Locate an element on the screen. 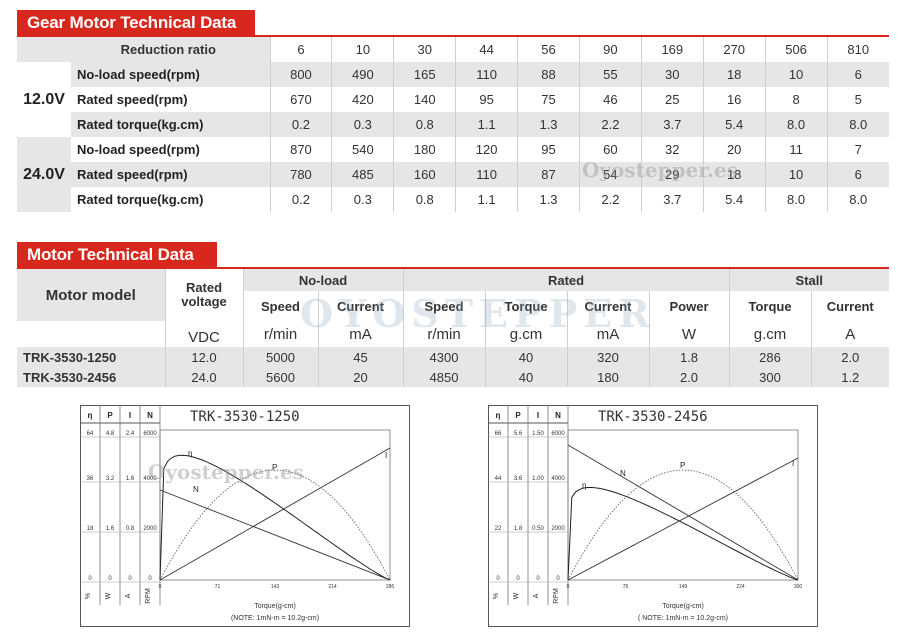 This screenshot has height=642, width=904. scale-column-head: I is located at coordinates (130, 415).